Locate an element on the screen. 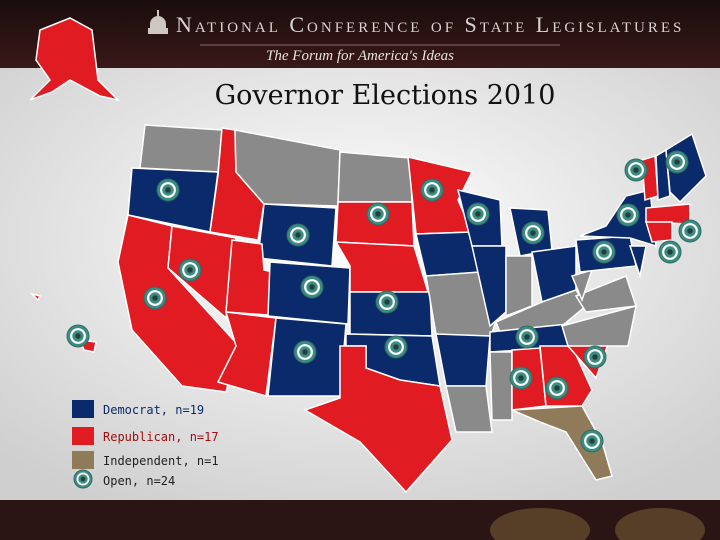 The height and width of the screenshot is (540, 720). tagline: The Forum for America's Ideas is located at coordinates (360, 56).